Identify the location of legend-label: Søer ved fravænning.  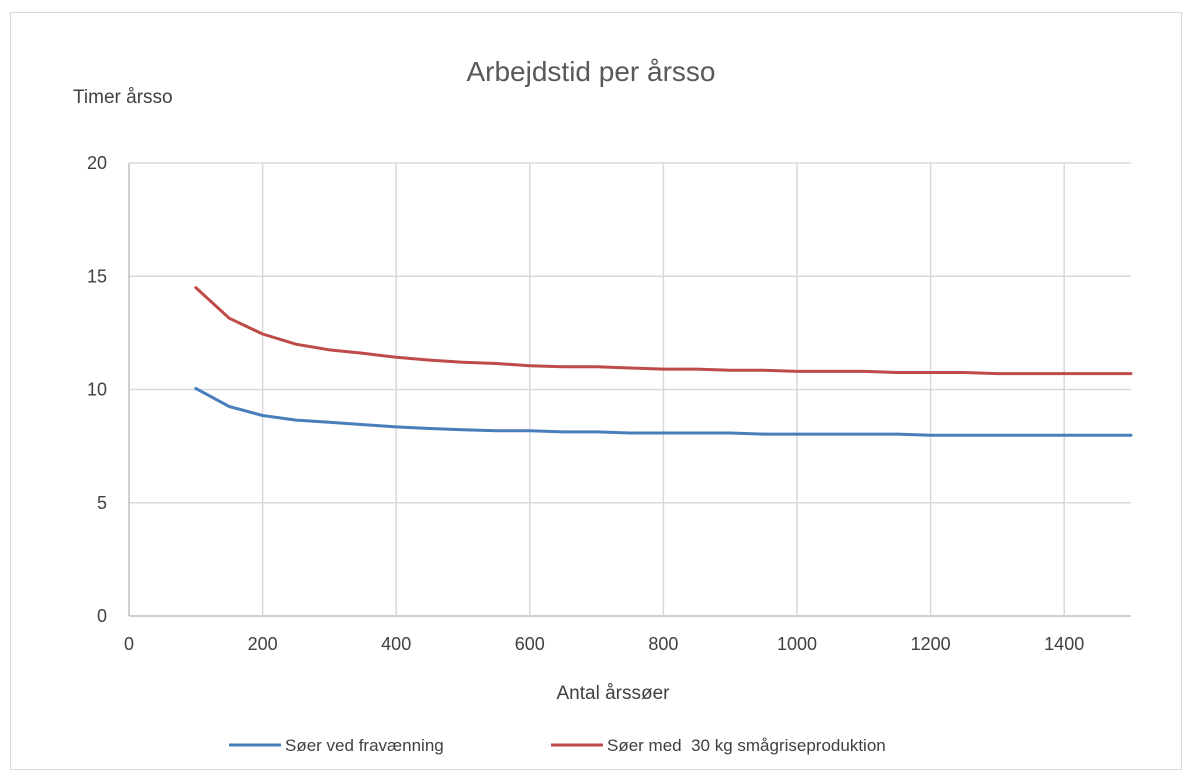
(364, 745).